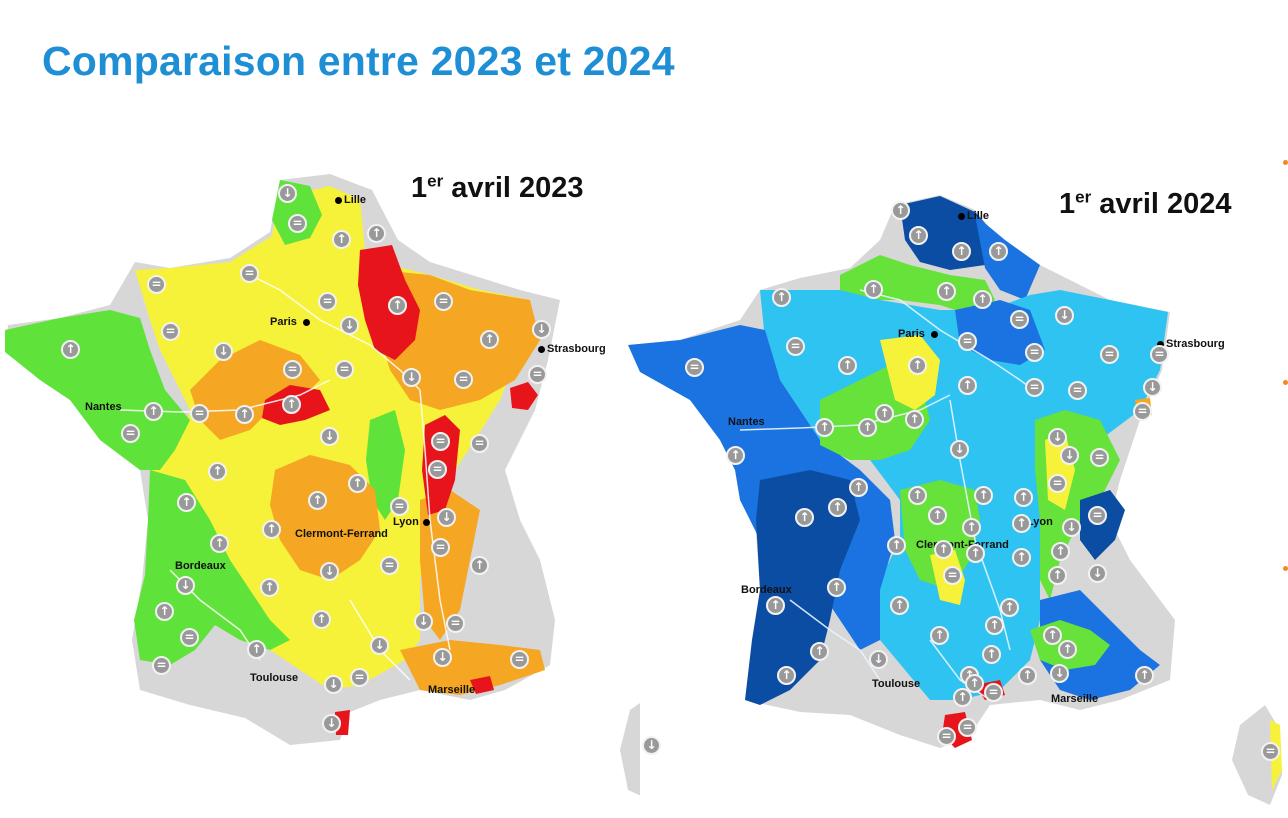  What do you see at coordinates (358, 61) in the screenshot?
I see `slide-title: Comparaison entre 2023 et 2024` at bounding box center [358, 61].